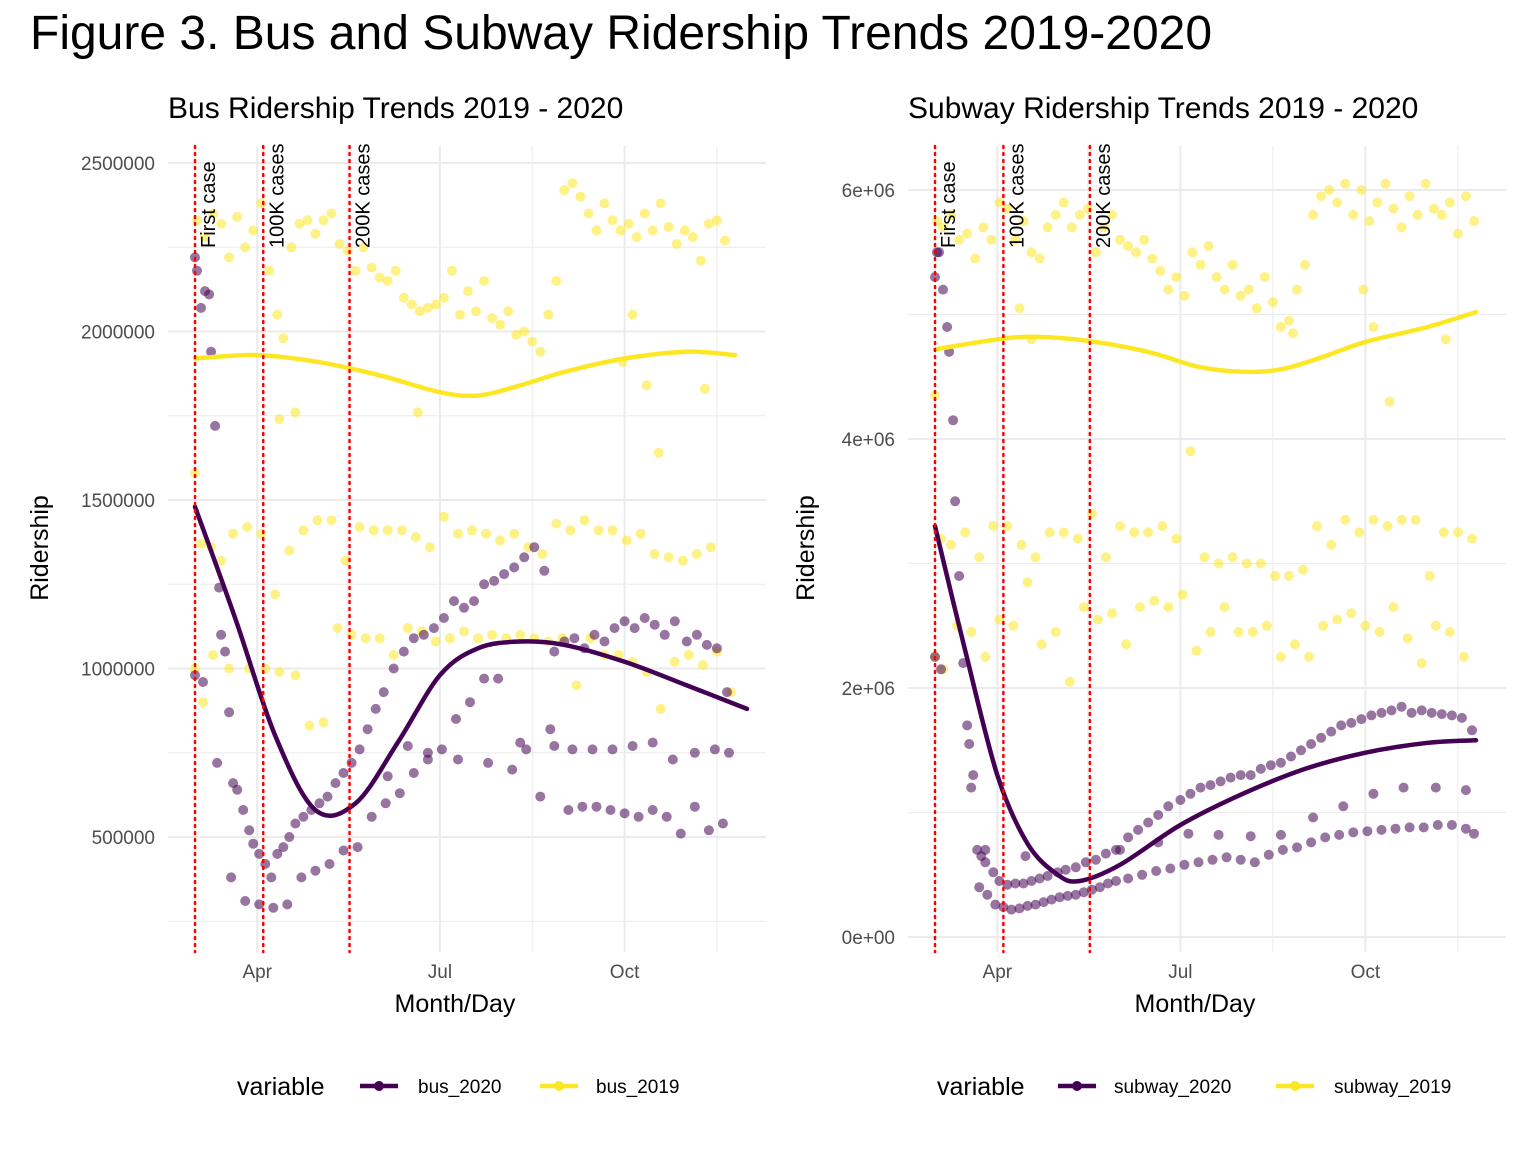 The image size is (1536, 1152). Describe the element at coordinates (364, 195) in the screenshot. I see `event-label: 200K cases` at that location.